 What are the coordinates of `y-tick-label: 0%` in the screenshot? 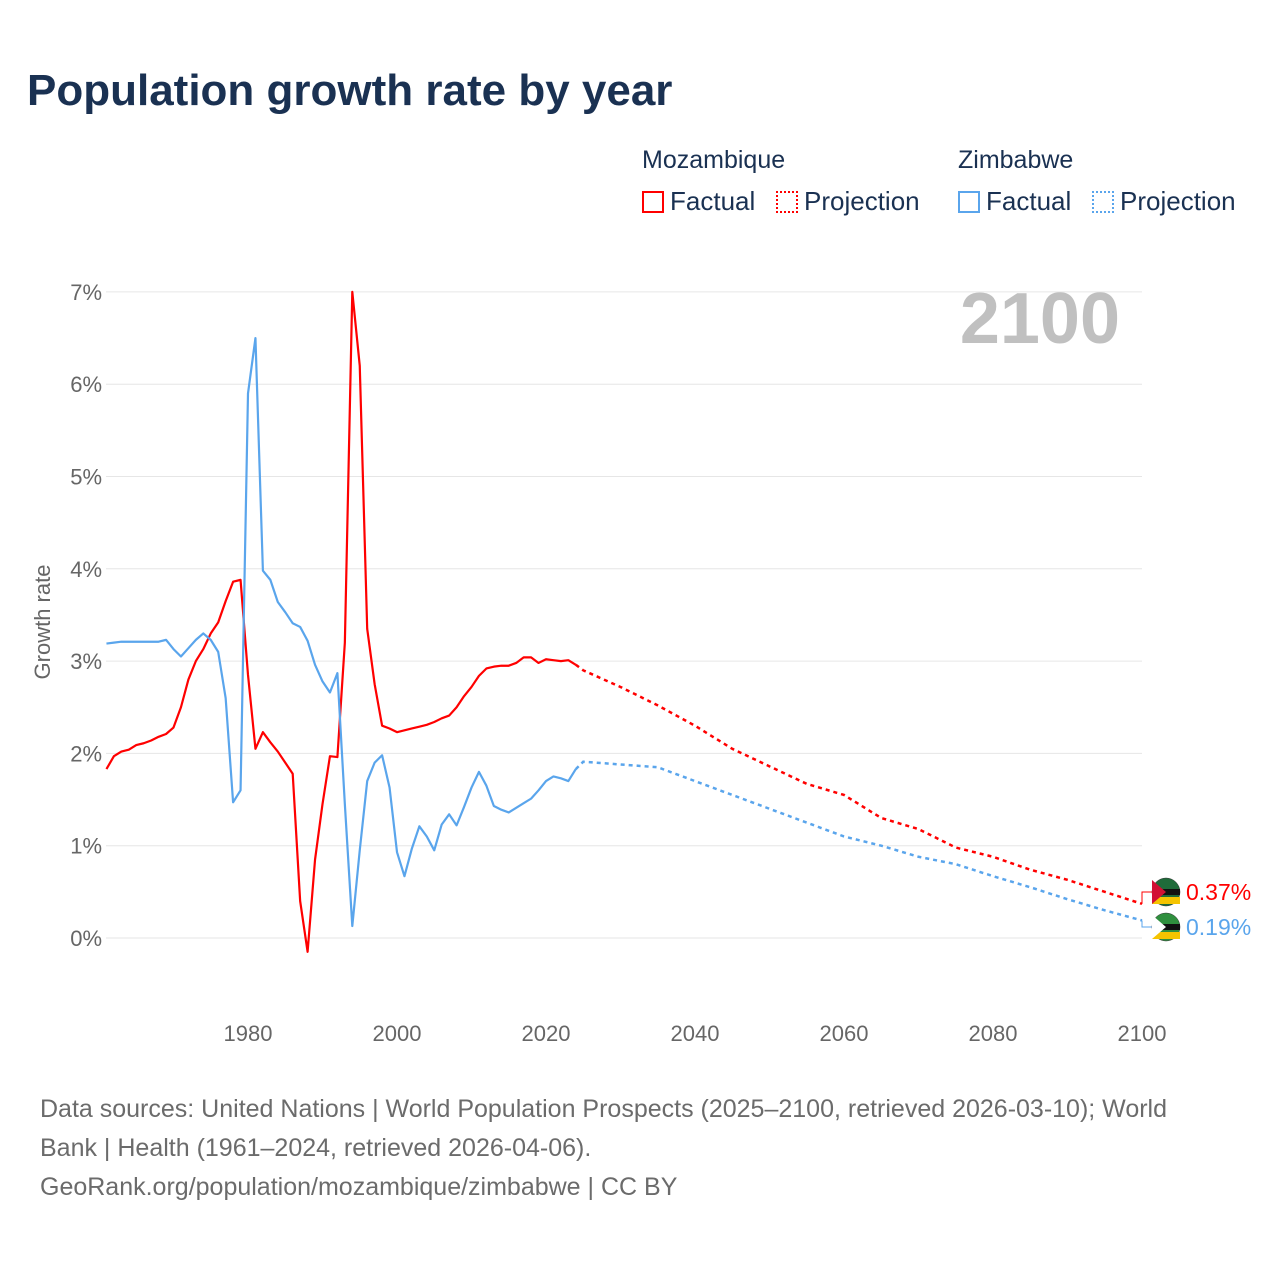 It's located at (86, 938).